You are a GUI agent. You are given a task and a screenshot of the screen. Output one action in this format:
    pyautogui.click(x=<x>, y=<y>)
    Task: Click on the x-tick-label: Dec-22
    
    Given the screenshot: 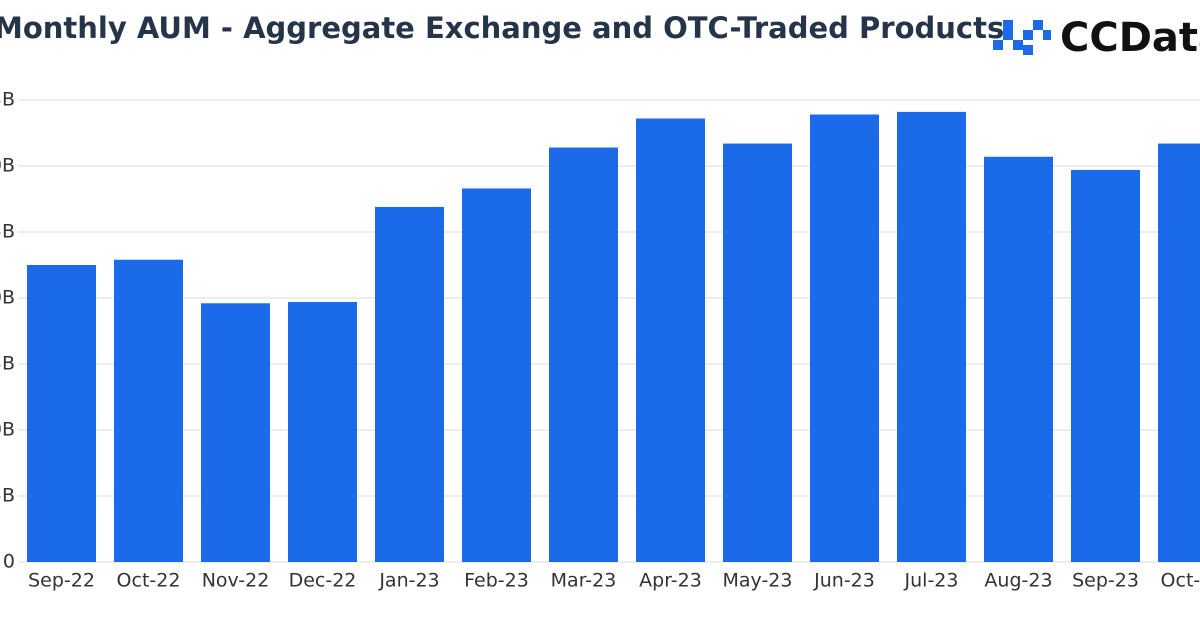 What is the action you would take?
    pyautogui.click(x=323, y=581)
    